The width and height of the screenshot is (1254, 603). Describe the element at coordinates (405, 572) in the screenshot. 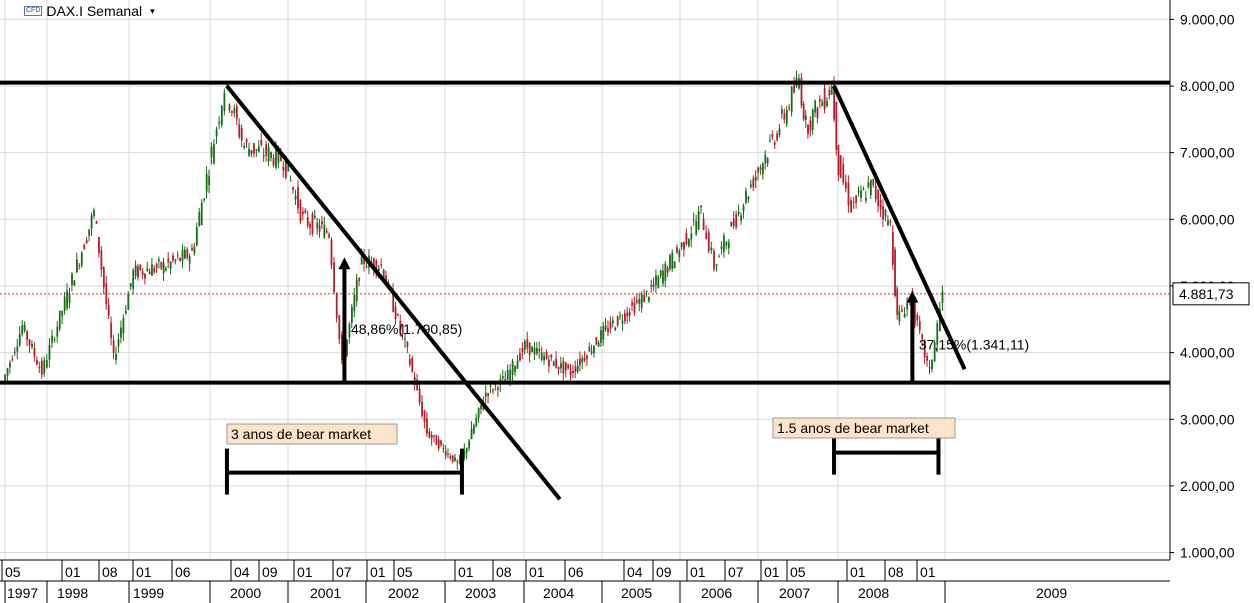

I see `x-month-label: 05` at that location.